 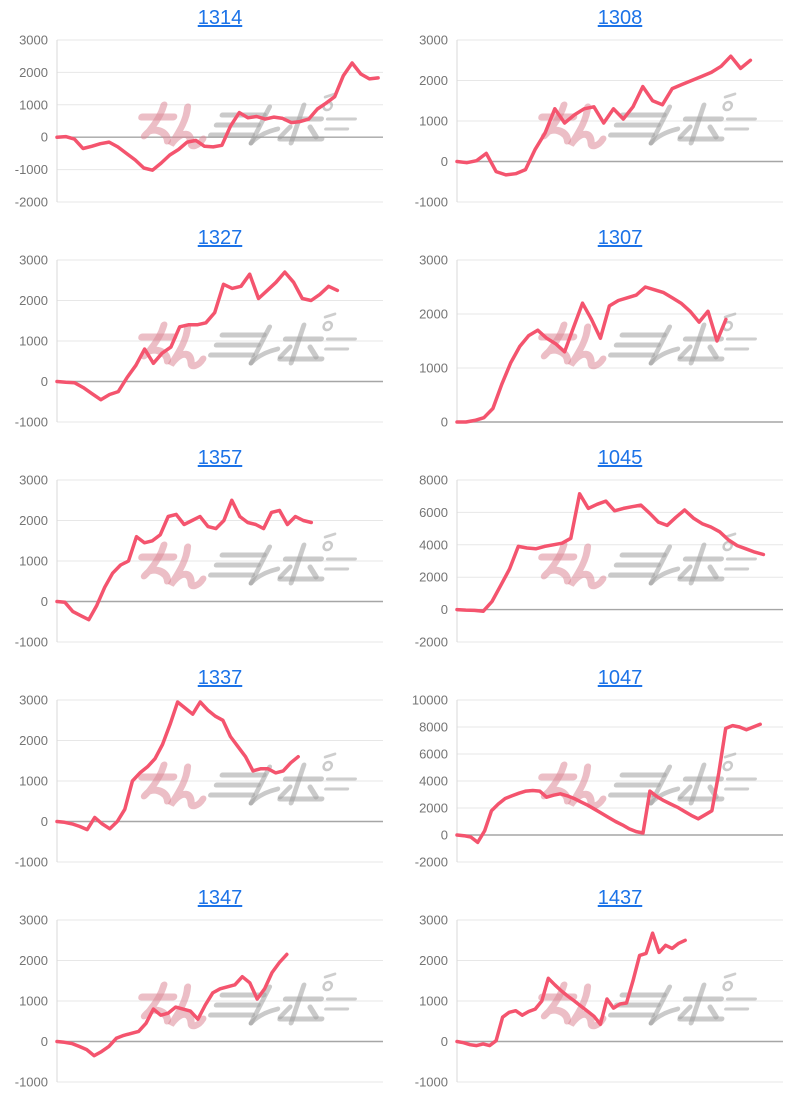 What do you see at coordinates (620, 18) in the screenshot?
I see `chart-title-link: 1308` at bounding box center [620, 18].